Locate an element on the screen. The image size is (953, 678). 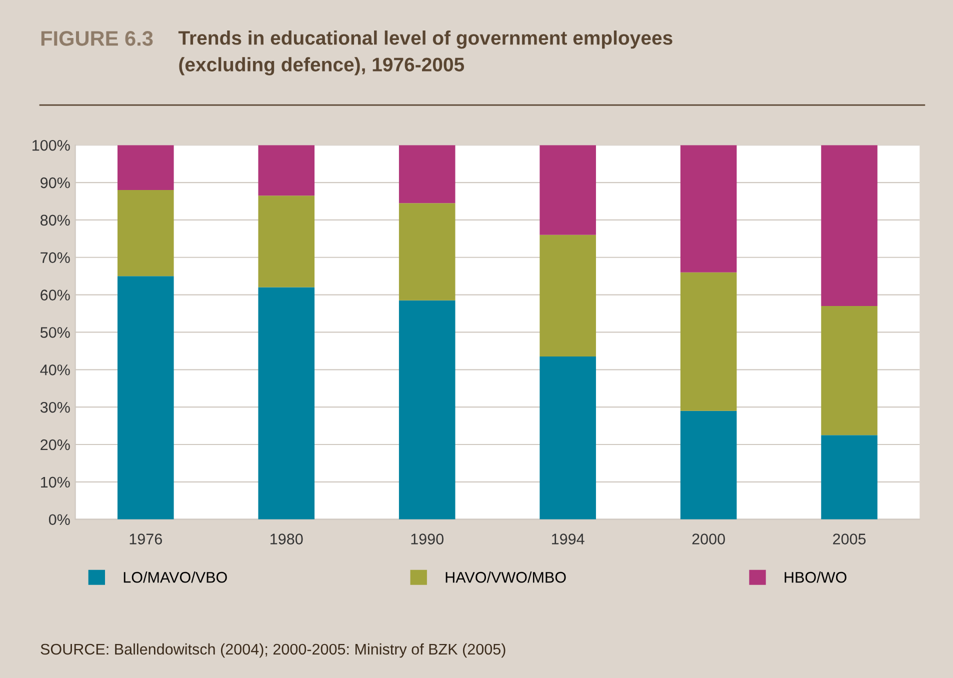
x-tick-label: 1976 is located at coordinates (146, 539).